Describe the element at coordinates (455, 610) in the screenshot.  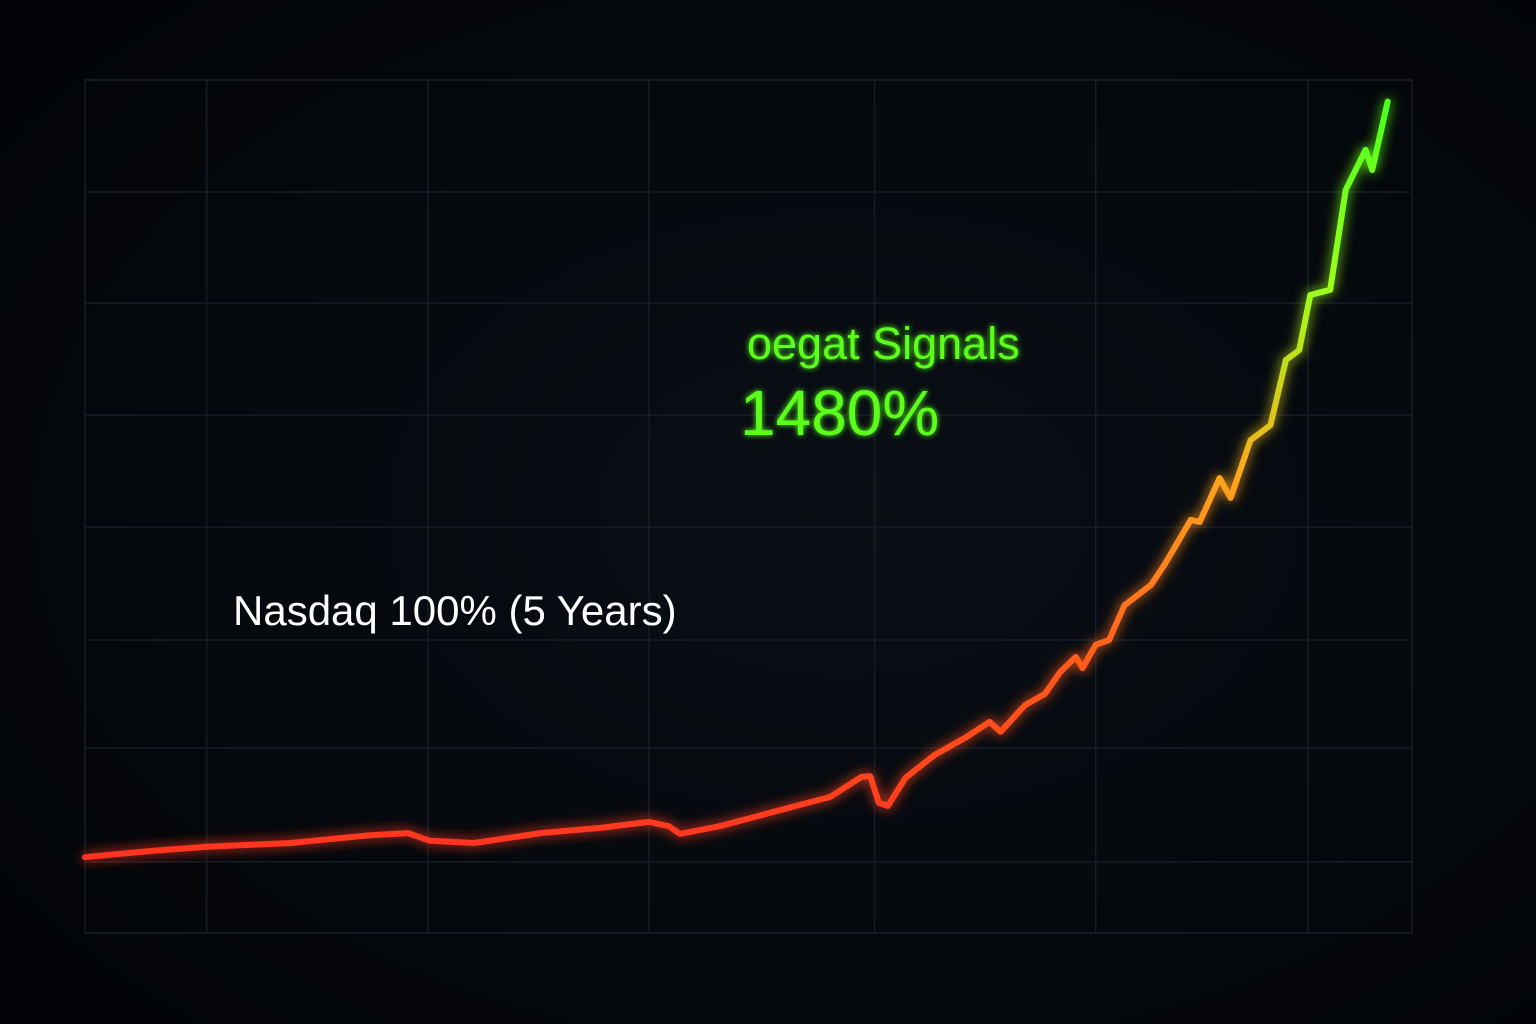
I see `nasdaq-label: Nasdaq 100% (5 Years)` at that location.